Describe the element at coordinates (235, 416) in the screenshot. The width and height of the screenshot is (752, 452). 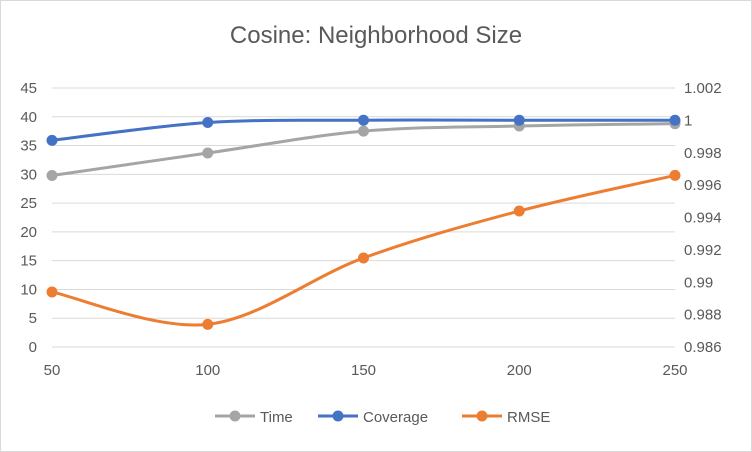
I see `time-legend-marker` at that location.